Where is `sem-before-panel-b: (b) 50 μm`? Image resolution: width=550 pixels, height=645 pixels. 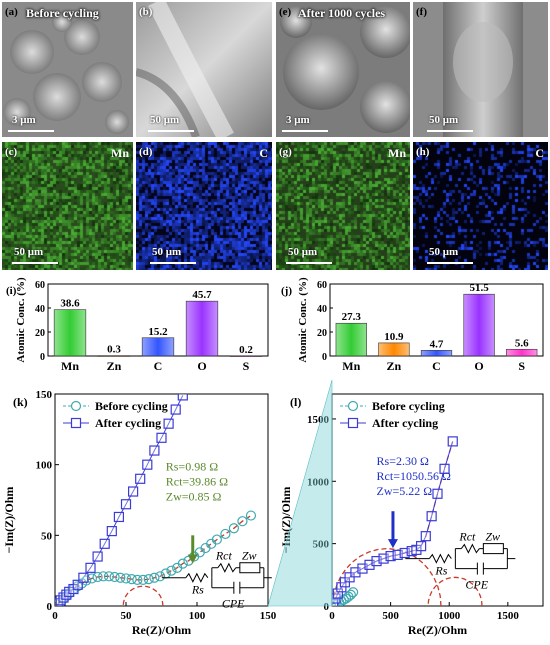 sem-before-panel-b: (b) 50 μm is located at coordinates (204, 69).